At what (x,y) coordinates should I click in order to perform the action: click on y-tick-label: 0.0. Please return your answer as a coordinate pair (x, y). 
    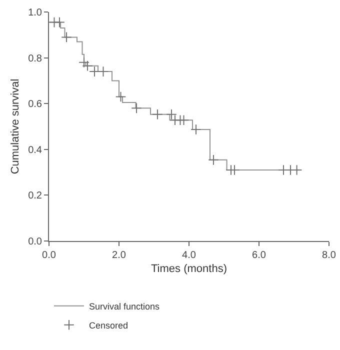
    Looking at the image, I should click on (35, 242).